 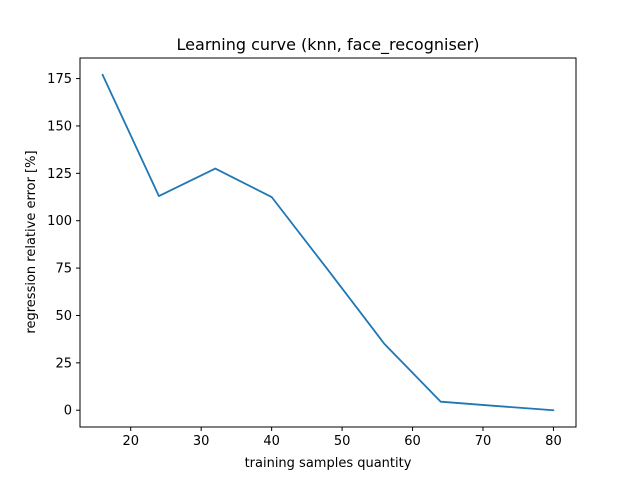 What do you see at coordinates (63, 245) in the screenshot?
I see `y-axis: 0 25 50 75 100 125 150 175` at bounding box center [63, 245].